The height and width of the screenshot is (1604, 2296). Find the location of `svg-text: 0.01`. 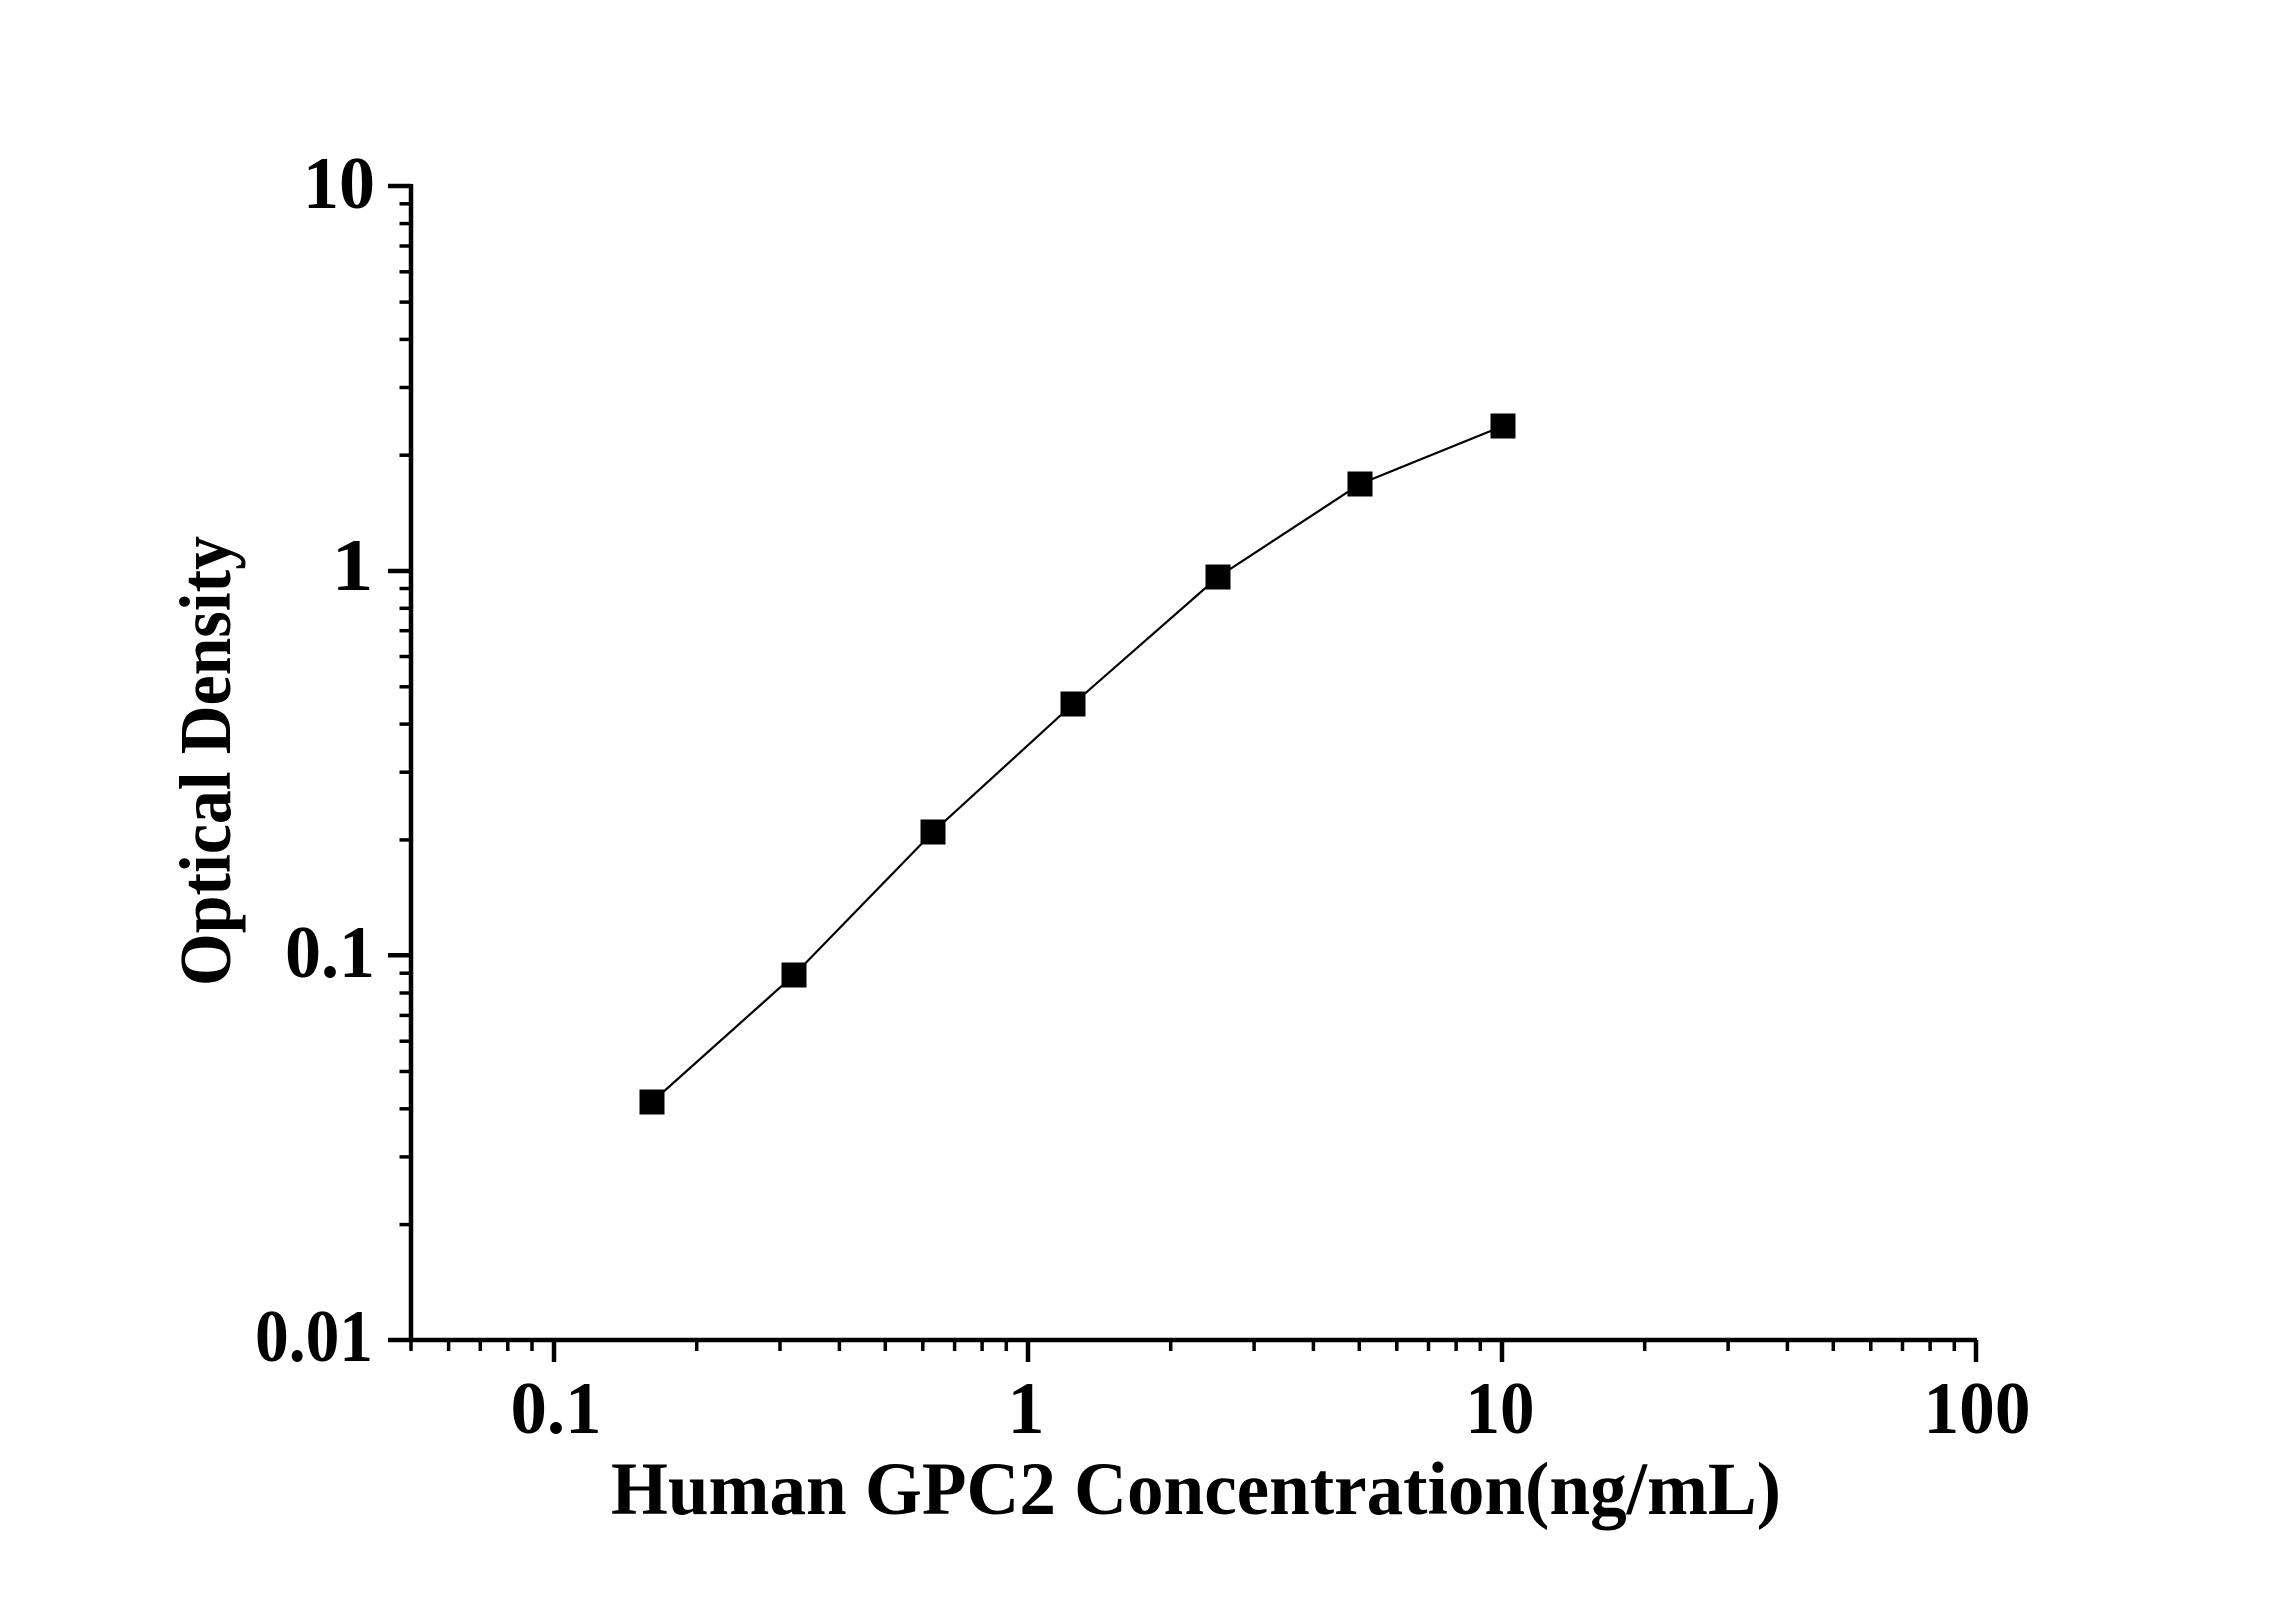

svg-text: 0.01 is located at coordinates (314, 1337).